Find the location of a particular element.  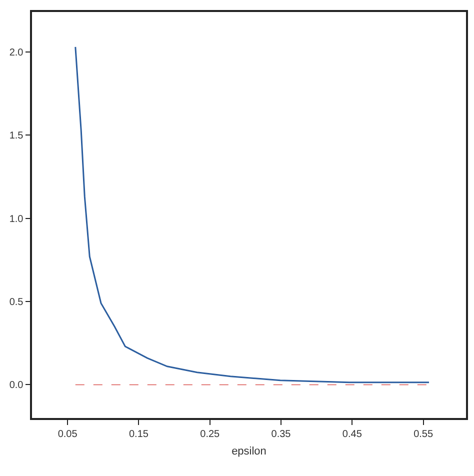

y-tick-label: 1.5 is located at coordinates (16, 136).